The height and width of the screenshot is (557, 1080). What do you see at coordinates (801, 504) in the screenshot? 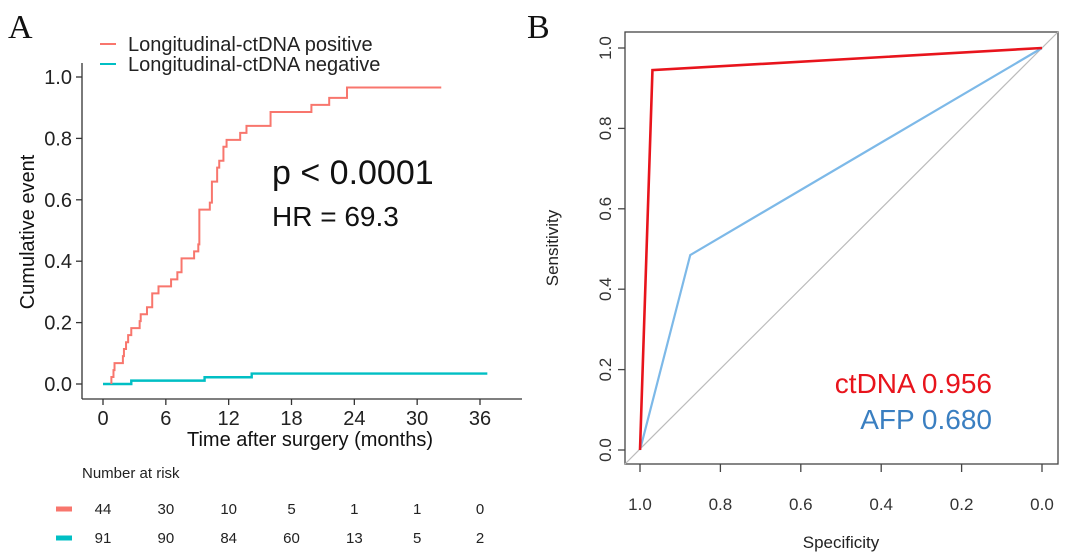
I see `x-tick-label-b: 0.6` at bounding box center [801, 504].